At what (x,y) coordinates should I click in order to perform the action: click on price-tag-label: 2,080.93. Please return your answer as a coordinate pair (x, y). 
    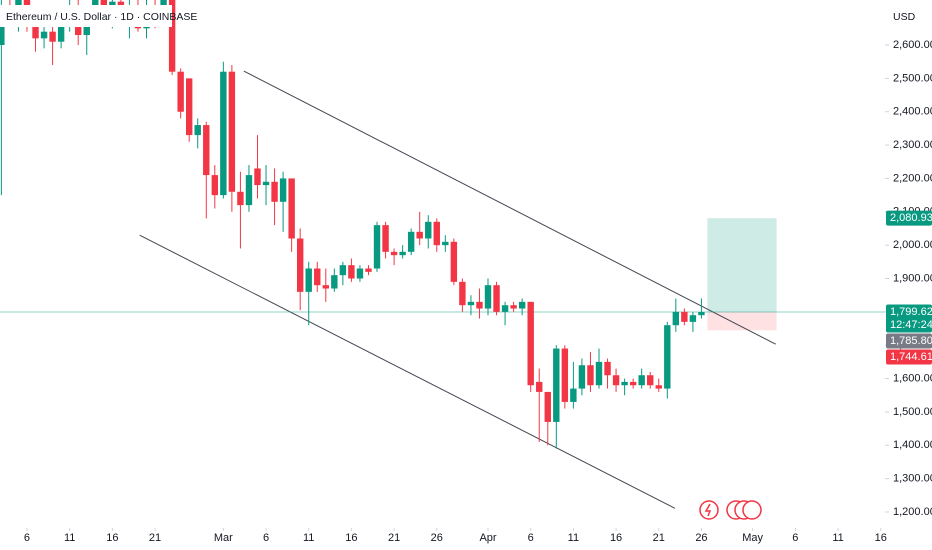
    Looking at the image, I should click on (911, 218).